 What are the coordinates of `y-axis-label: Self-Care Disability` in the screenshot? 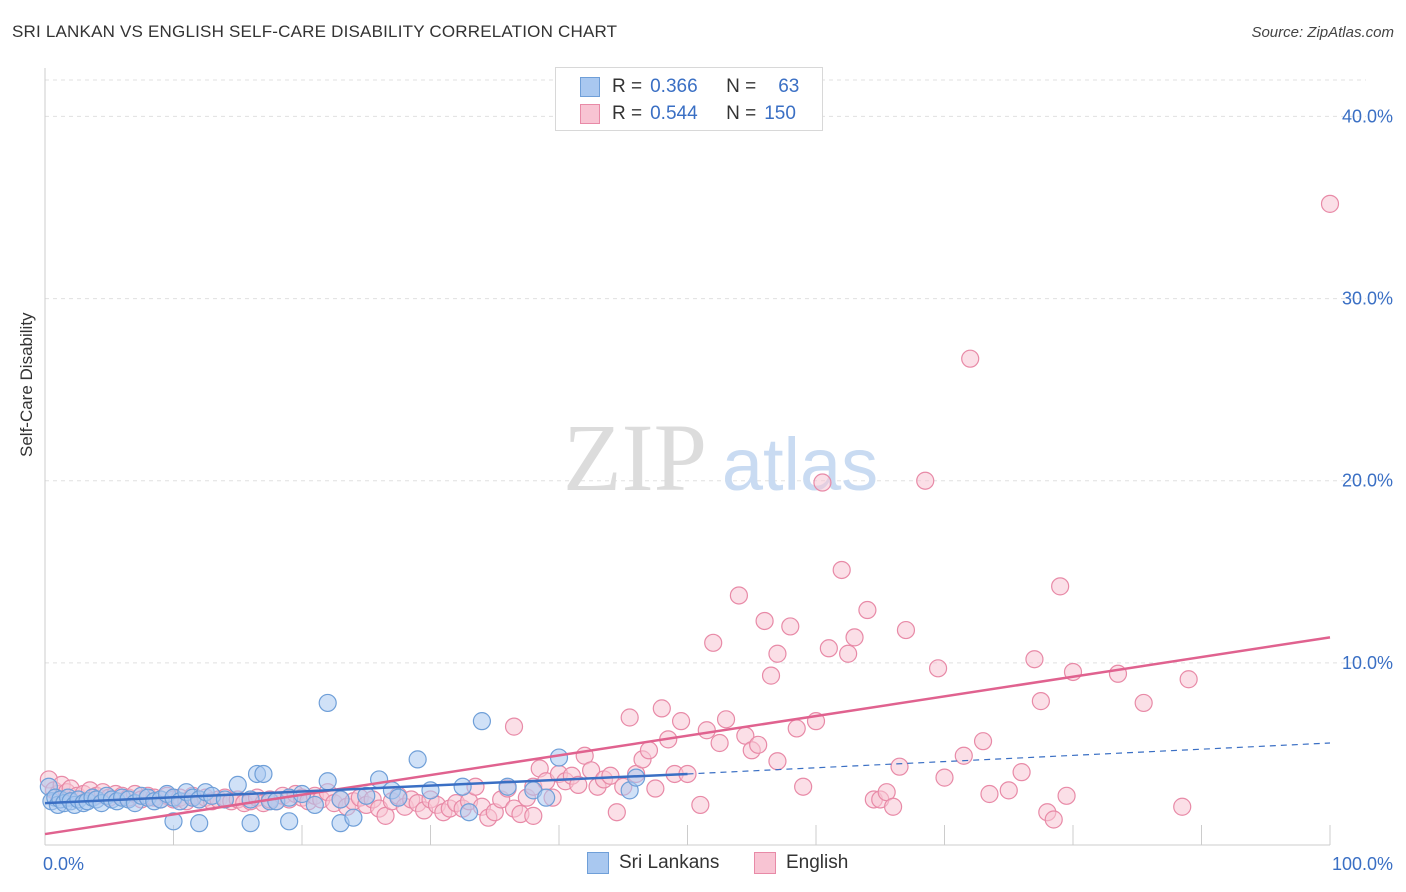 It's located at (26, 384).